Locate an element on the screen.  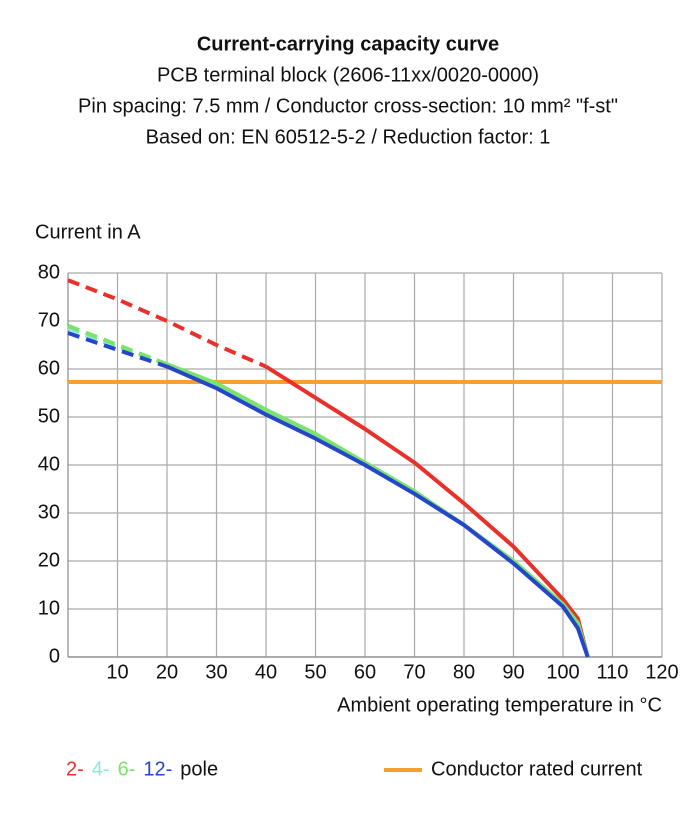
y-tick-label: 0 is located at coordinates (54, 656).